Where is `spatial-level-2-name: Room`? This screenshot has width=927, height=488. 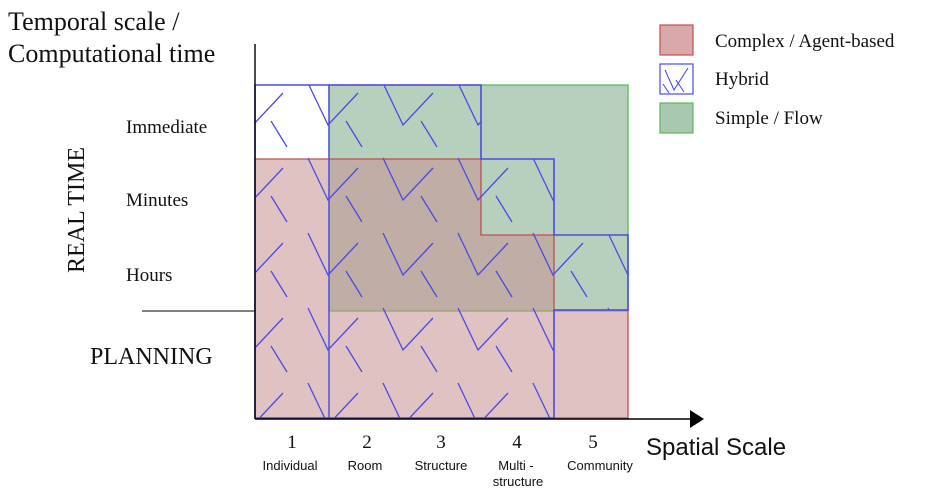 spatial-level-2-name: Room is located at coordinates (365, 465).